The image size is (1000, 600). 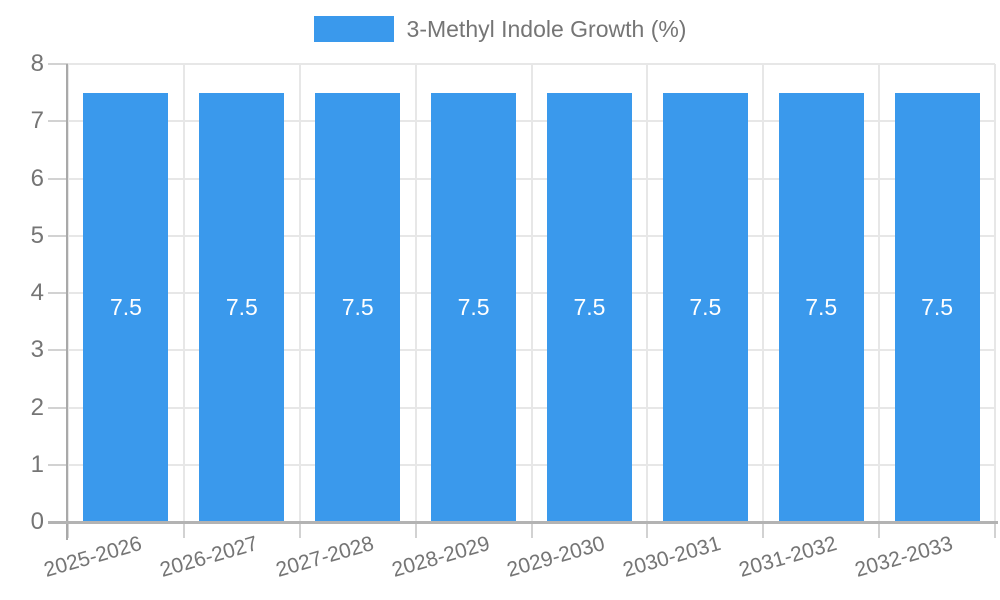 What do you see at coordinates (37, 407) in the screenshot?
I see `y-axis-label: 2` at bounding box center [37, 407].